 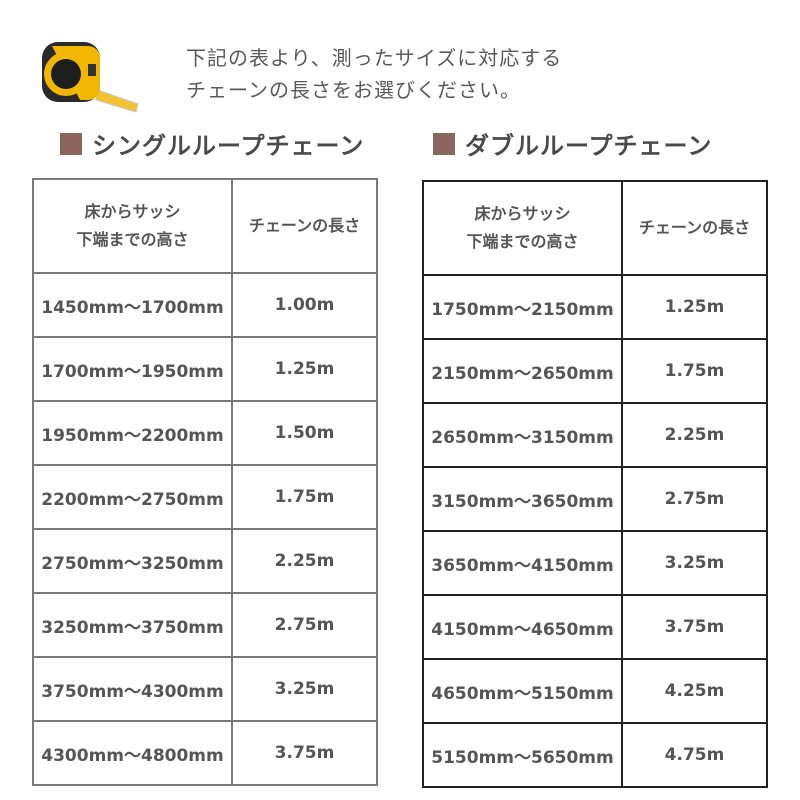 What do you see at coordinates (374, 58) in the screenshot?
I see `instruction-line-1: 下記の表より、測ったサイズに対応する` at bounding box center [374, 58].